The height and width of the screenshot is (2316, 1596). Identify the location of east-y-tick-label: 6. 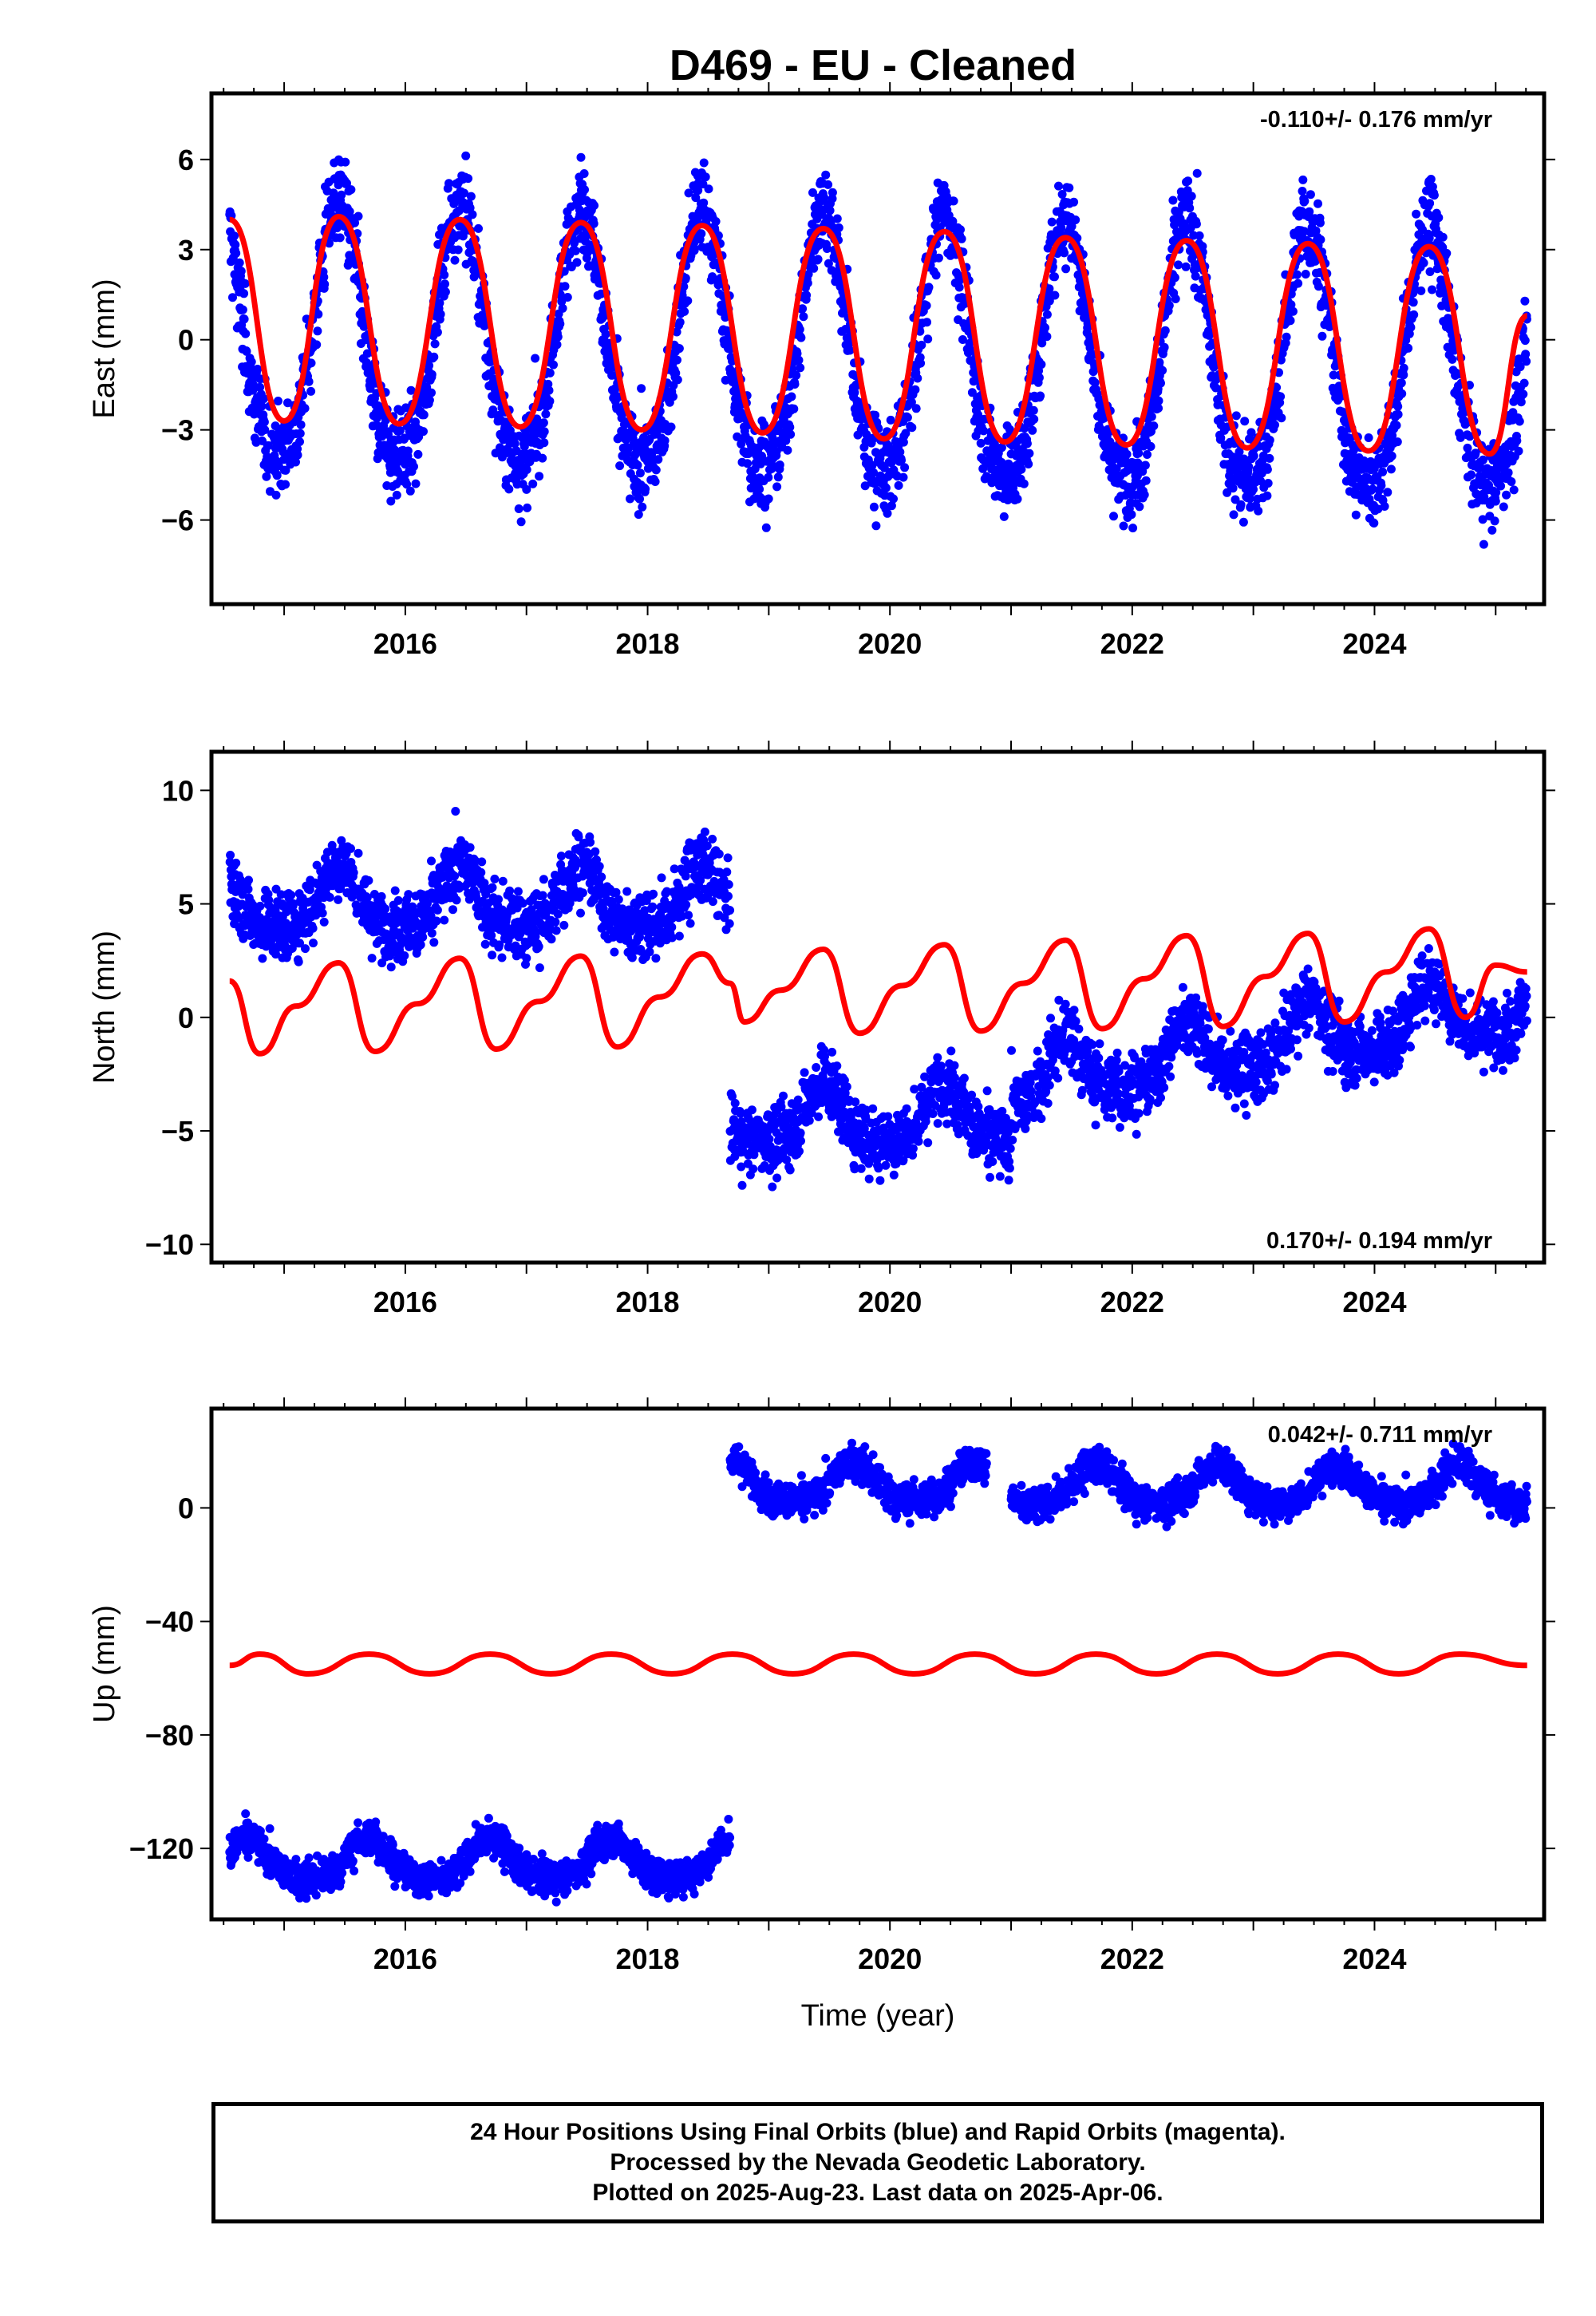
(186, 160).